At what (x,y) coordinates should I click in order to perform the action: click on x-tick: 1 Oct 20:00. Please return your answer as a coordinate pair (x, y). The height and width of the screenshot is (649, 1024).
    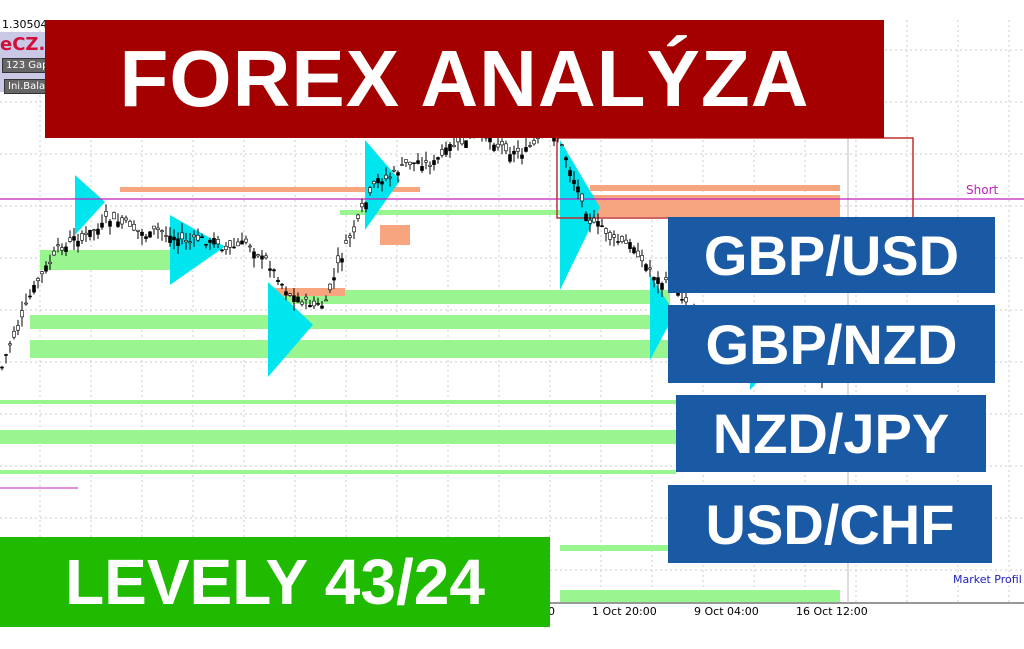
    Looking at the image, I should click on (624, 611).